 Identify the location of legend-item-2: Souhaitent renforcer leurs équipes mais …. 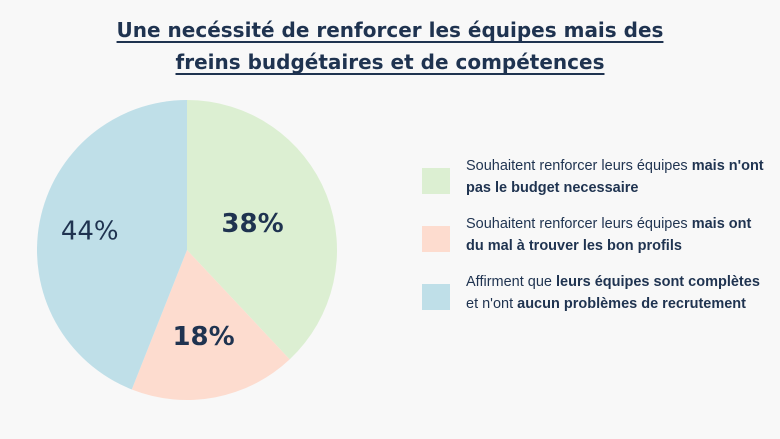
(594, 235).